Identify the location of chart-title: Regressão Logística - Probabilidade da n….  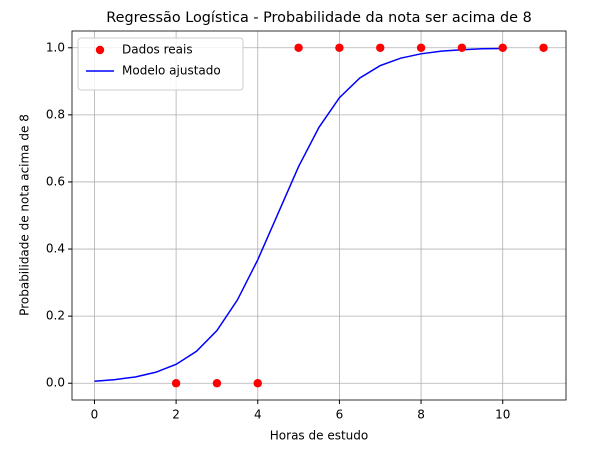
(319, 18).